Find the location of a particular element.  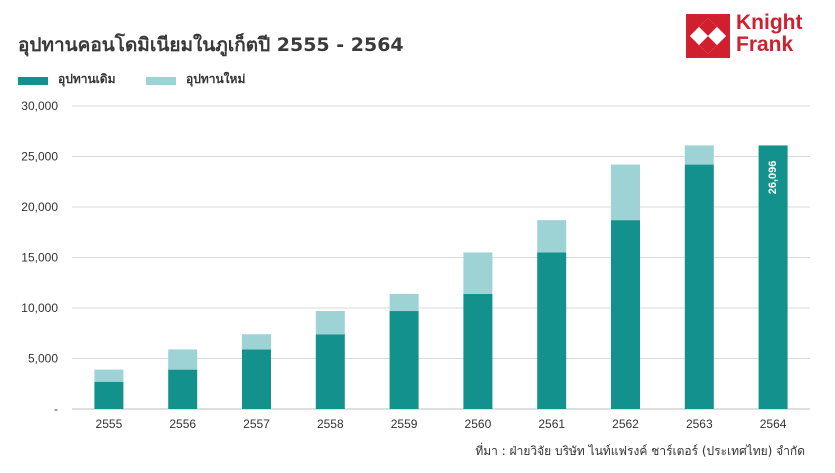

x-tick-label: 2564 is located at coordinates (773, 424).